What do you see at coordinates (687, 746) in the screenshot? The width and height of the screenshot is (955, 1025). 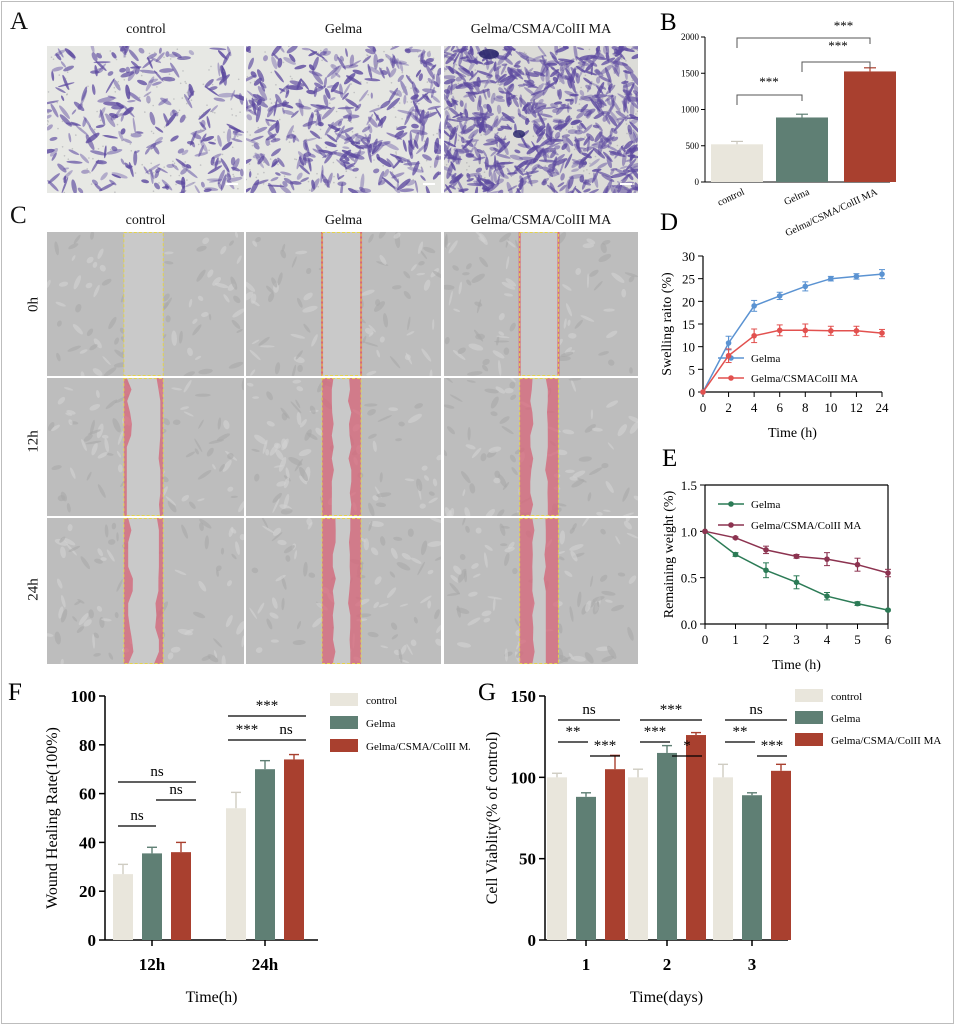 I see `significance-label: *` at bounding box center [687, 746].